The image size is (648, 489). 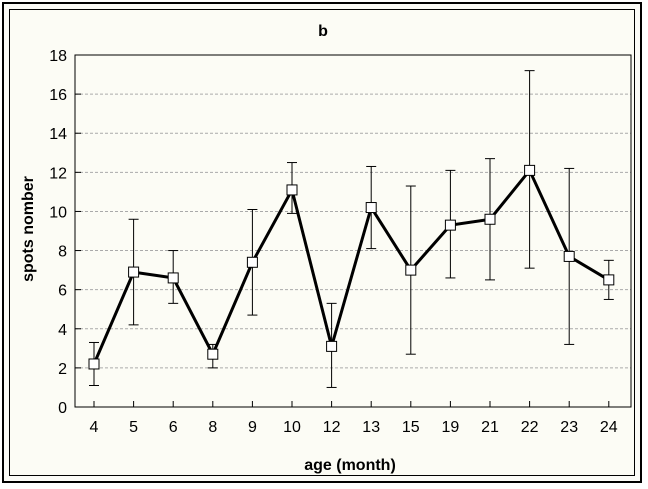 I want to click on x-axis-label: age (month), so click(x=350, y=465).